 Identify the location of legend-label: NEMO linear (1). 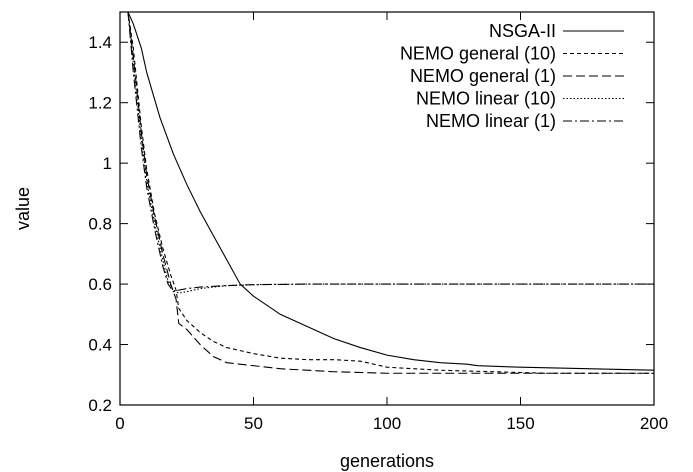
(491, 121).